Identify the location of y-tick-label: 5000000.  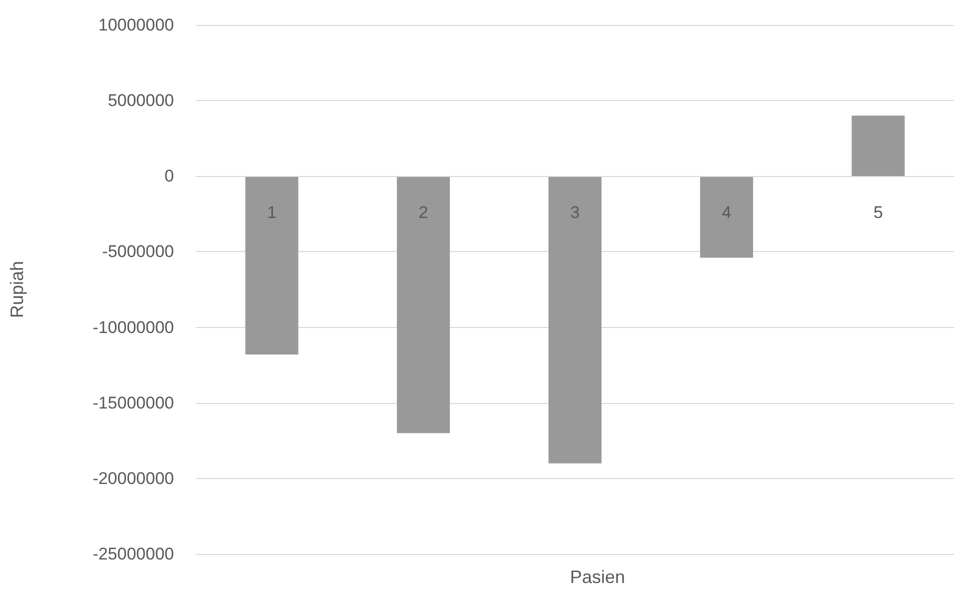
(141, 100).